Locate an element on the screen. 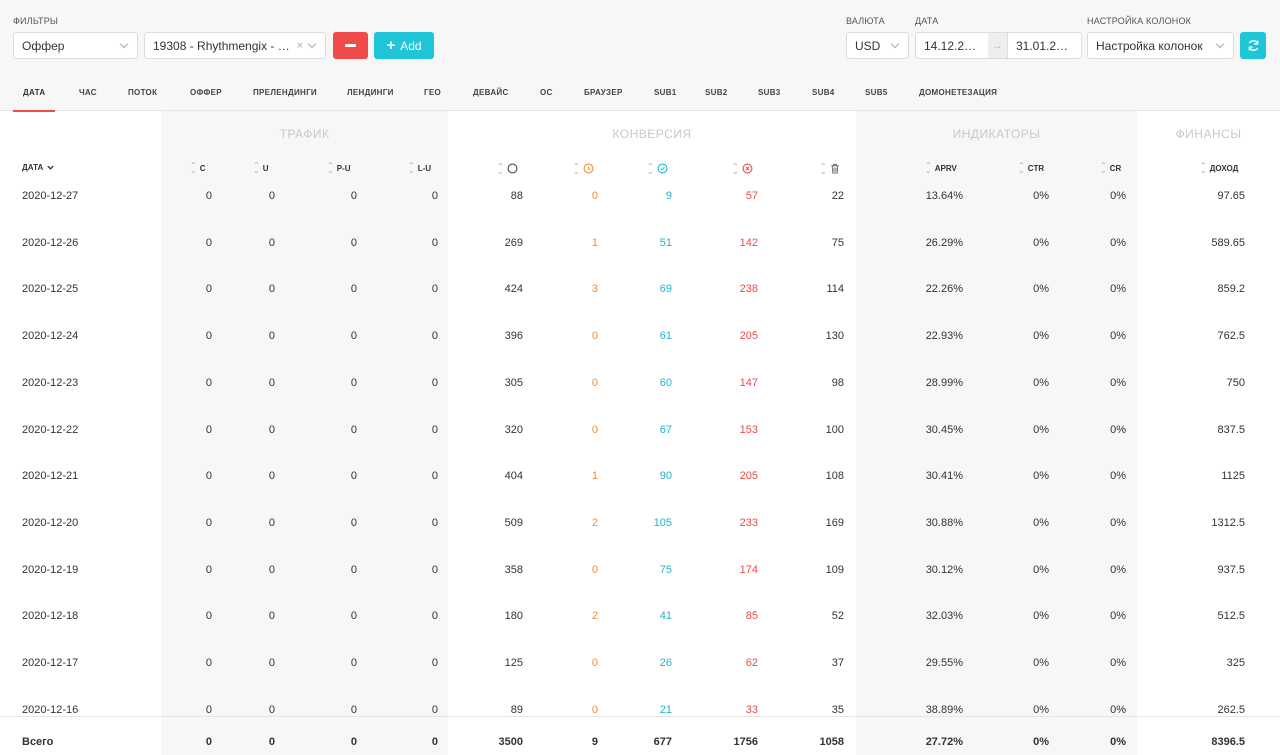 The width and height of the screenshot is (1280, 755). header-c-label: C is located at coordinates (202, 168).